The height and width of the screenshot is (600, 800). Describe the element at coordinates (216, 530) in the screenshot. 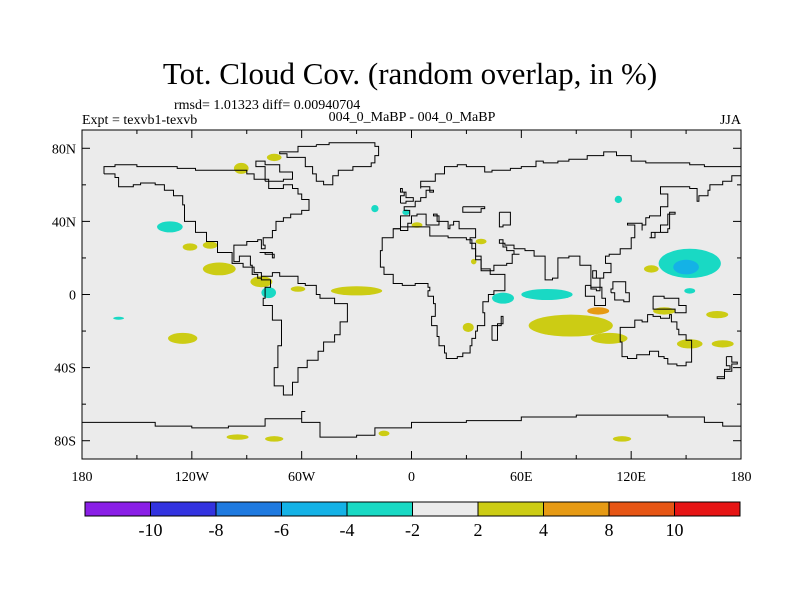

I see `colorbar-label: -8` at that location.